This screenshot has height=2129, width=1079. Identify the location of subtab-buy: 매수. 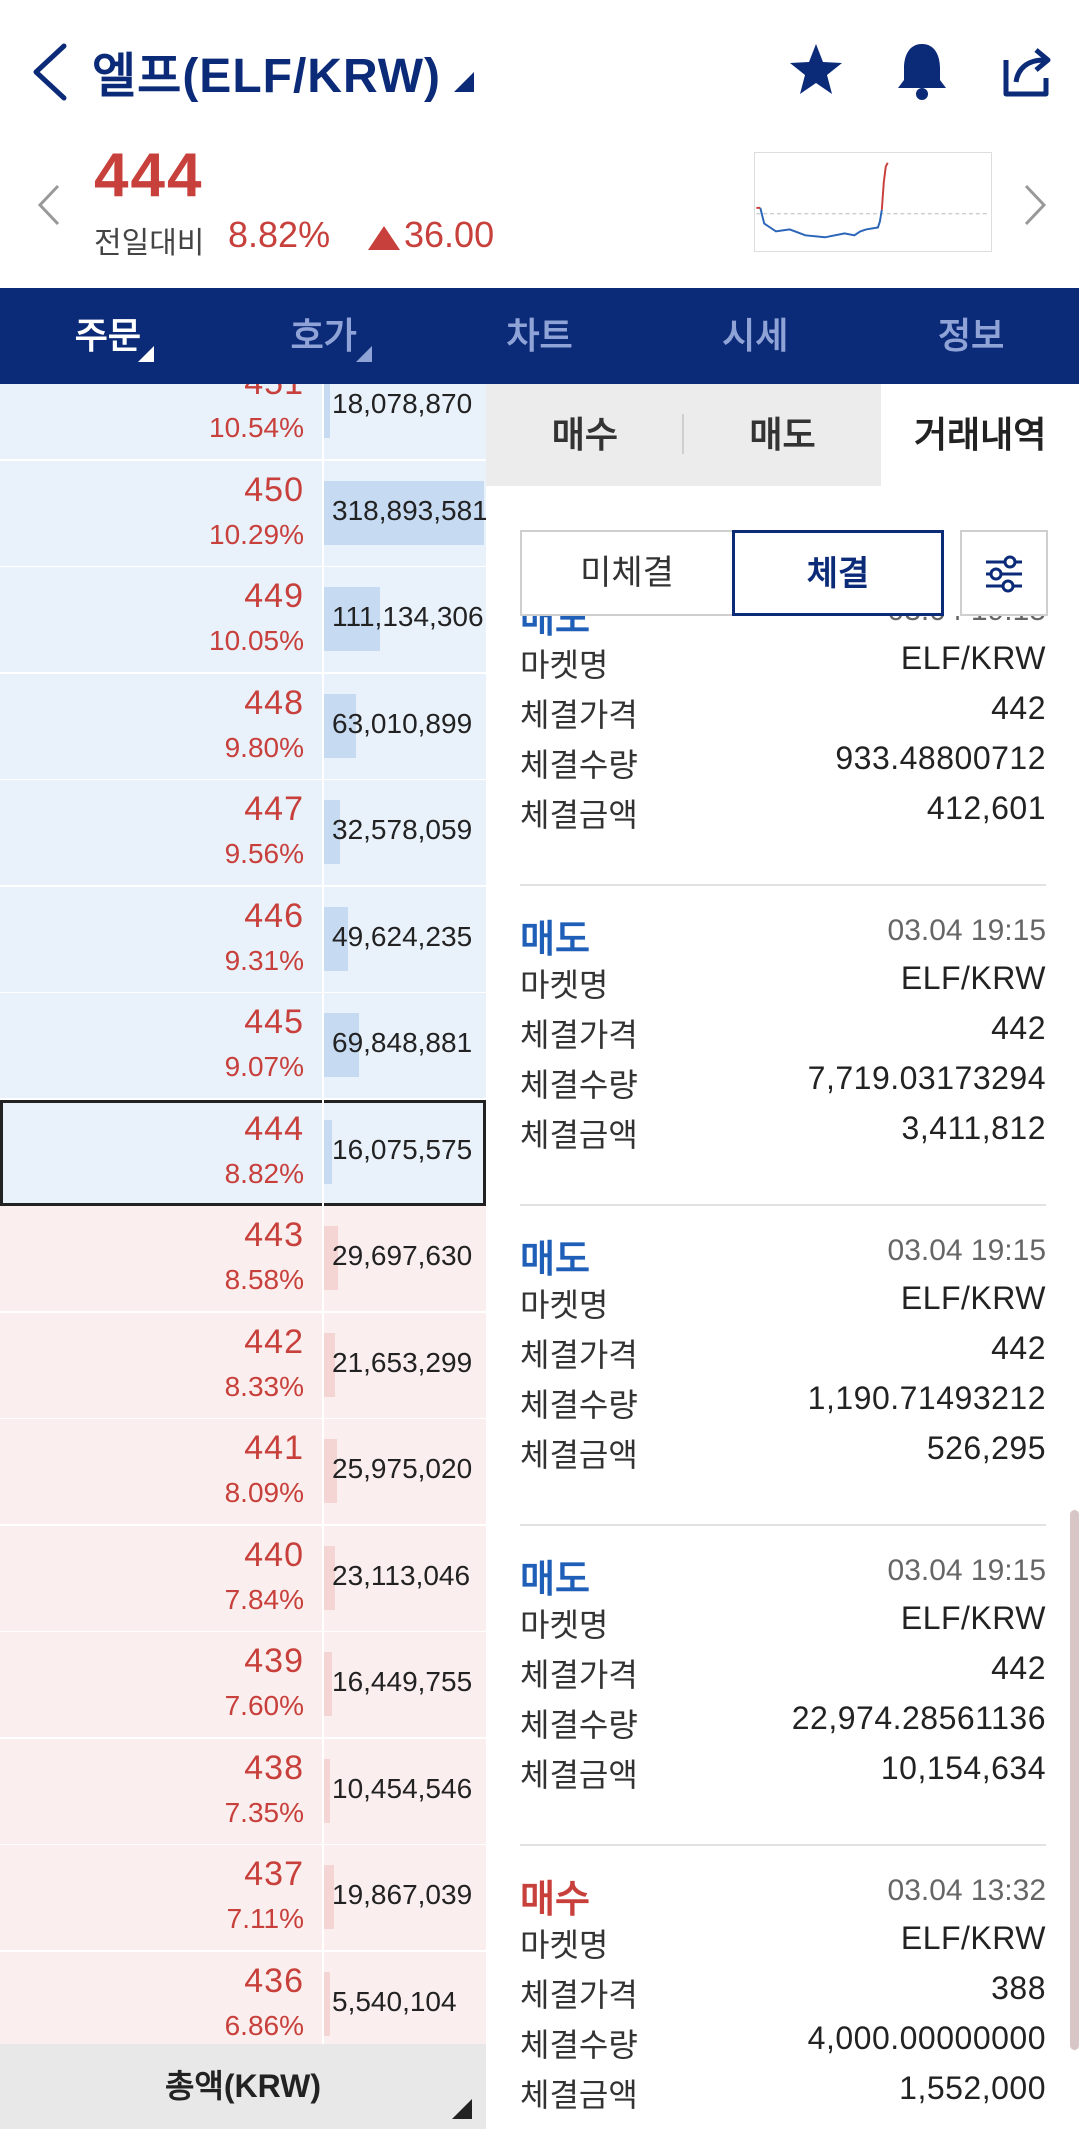
(585, 435).